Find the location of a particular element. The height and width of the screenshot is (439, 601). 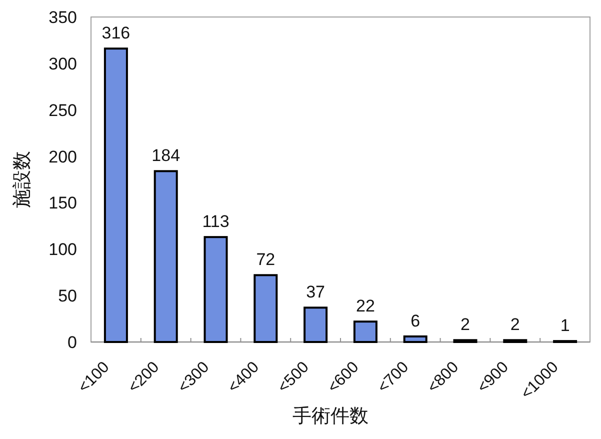

data-label: 72 is located at coordinates (266, 260).